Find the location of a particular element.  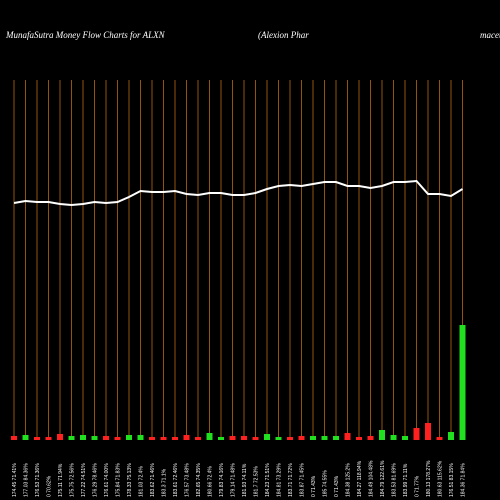

x-tick-label: 181.93 74.11% is located at coordinates (245, 480).